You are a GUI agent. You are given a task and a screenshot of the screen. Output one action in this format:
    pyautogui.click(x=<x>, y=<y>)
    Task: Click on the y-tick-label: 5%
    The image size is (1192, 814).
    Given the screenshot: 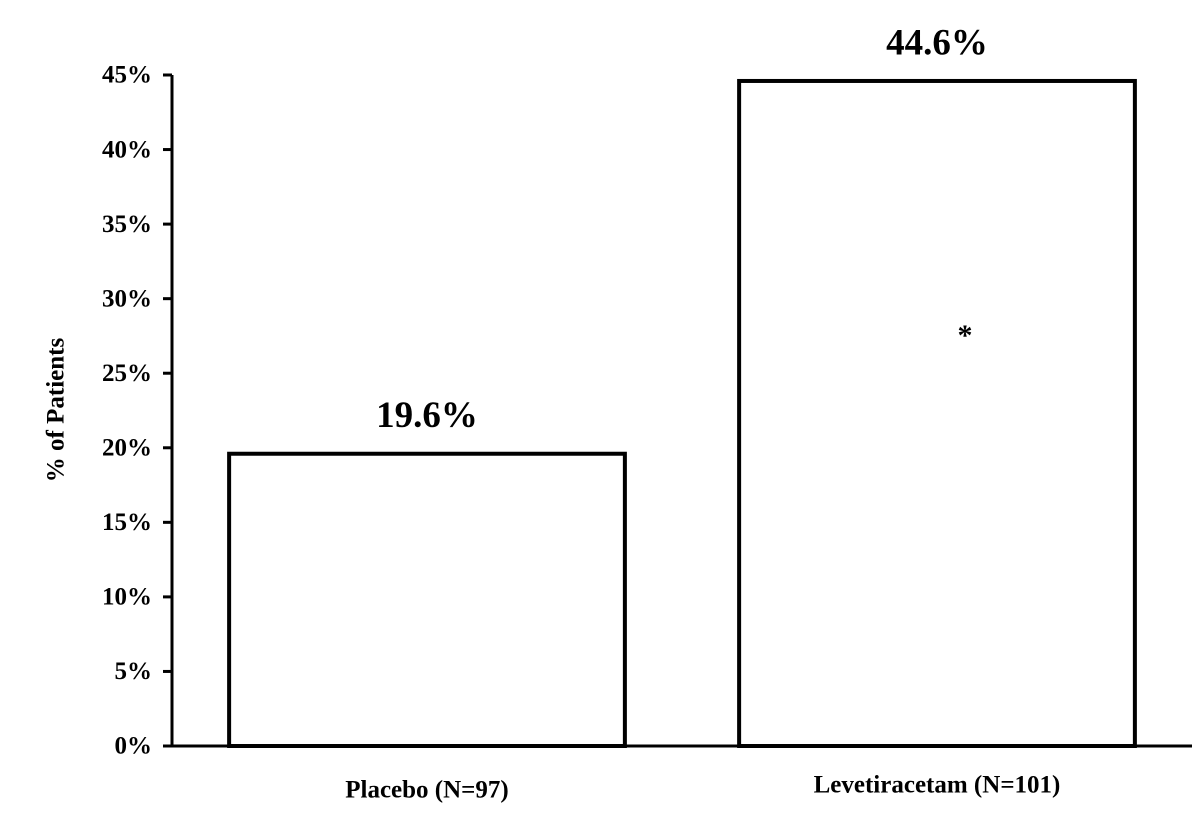 What is the action you would take?
    pyautogui.click(x=134, y=671)
    